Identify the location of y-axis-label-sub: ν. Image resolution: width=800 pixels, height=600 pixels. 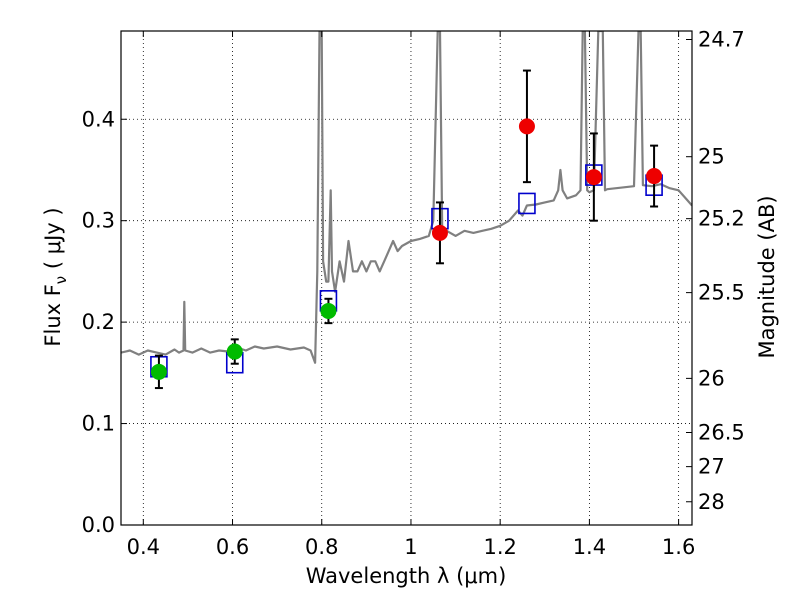
(61, 280).